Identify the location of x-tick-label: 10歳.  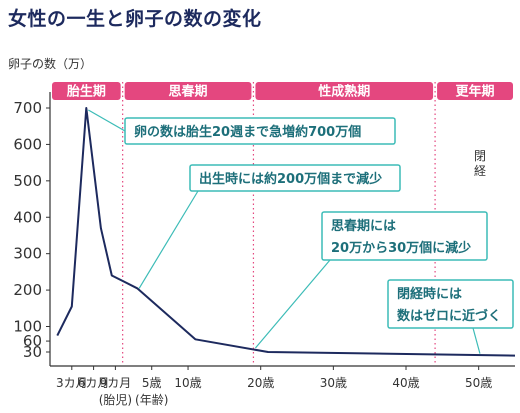
(187, 383).